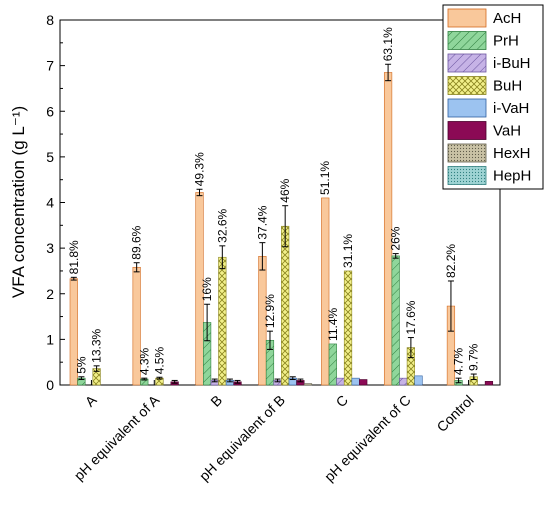 Image resolution: width=550 pixels, height=505 pixels. I want to click on percent-label: 89.6%, so click(137, 242).